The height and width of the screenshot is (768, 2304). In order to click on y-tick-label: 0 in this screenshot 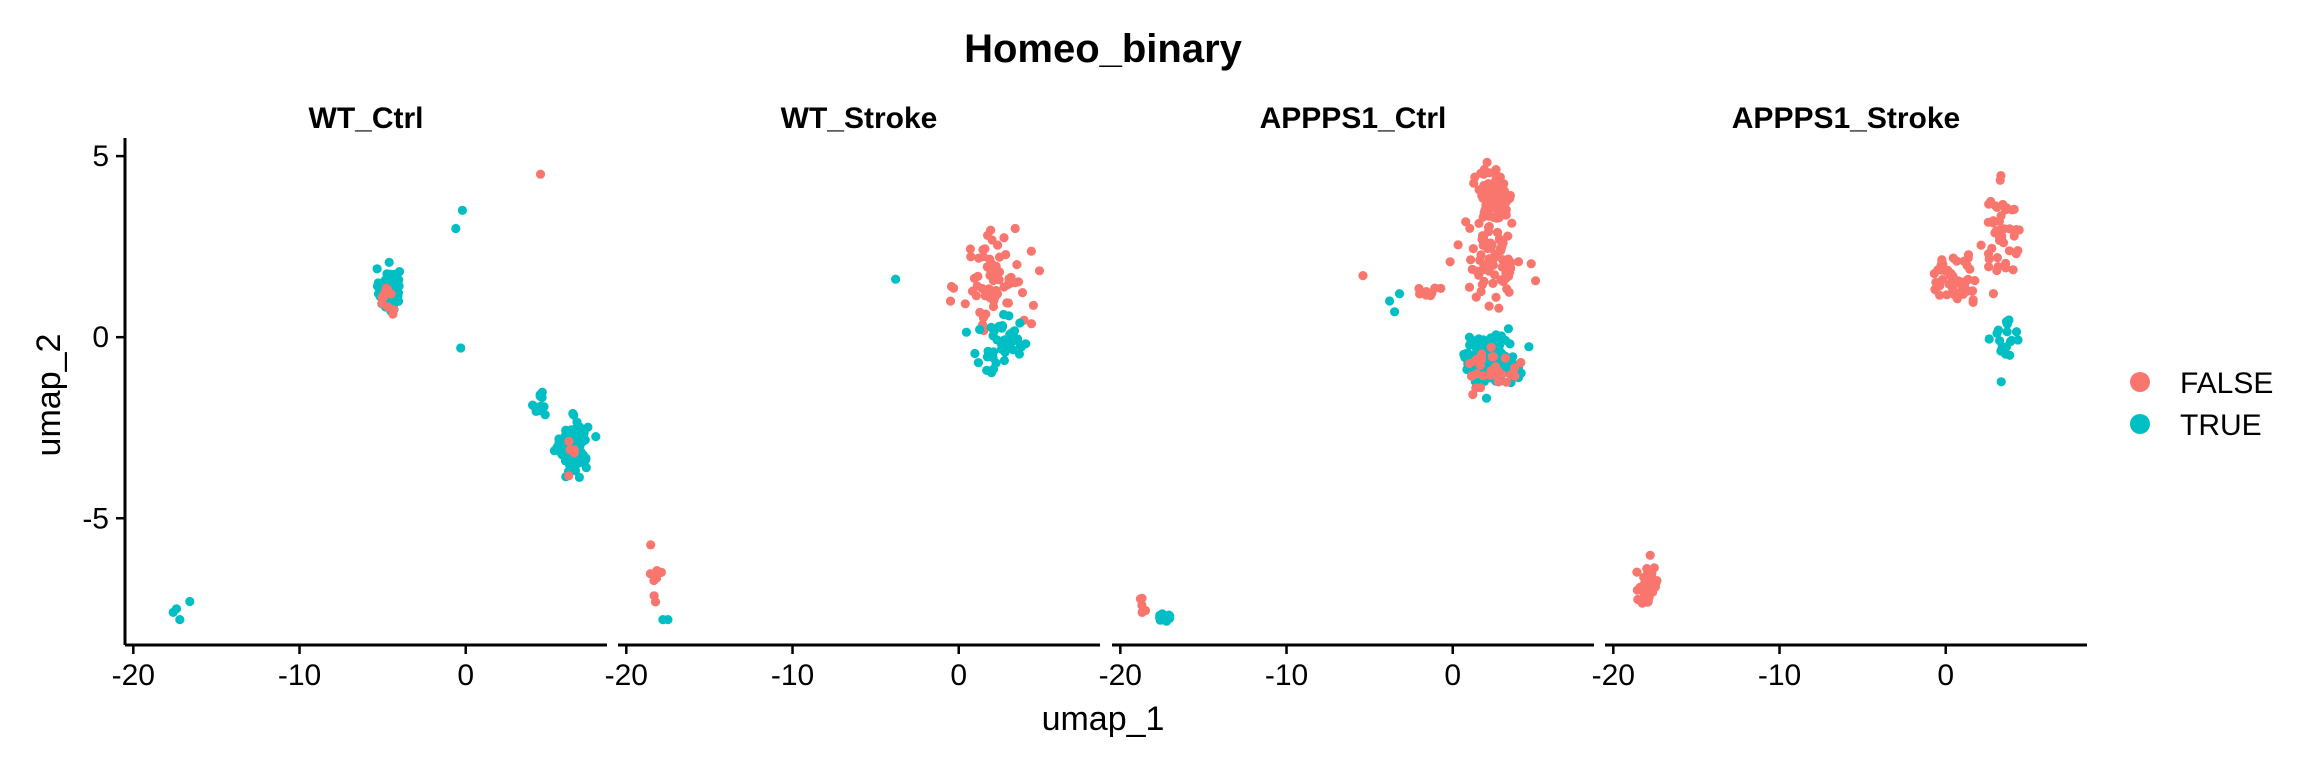, I will do `click(100, 337)`.